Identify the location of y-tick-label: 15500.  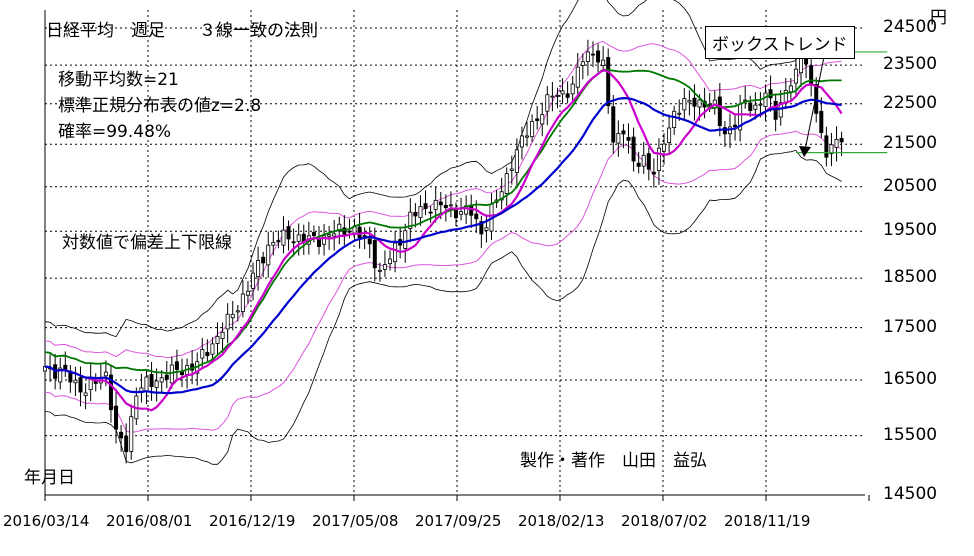
(910, 434).